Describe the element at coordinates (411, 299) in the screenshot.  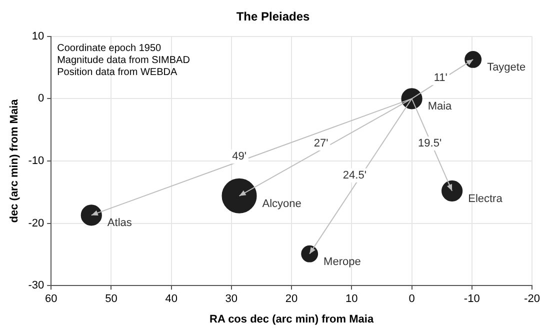
I see `x-tick-label: 0` at that location.